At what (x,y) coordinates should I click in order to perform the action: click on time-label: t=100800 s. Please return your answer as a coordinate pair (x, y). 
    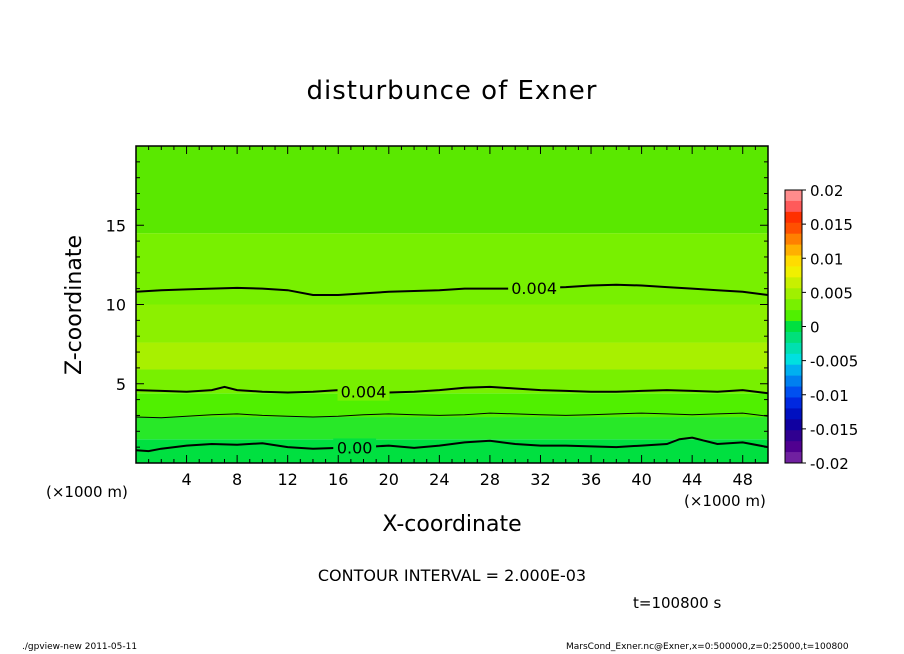
    Looking at the image, I should click on (677, 603).